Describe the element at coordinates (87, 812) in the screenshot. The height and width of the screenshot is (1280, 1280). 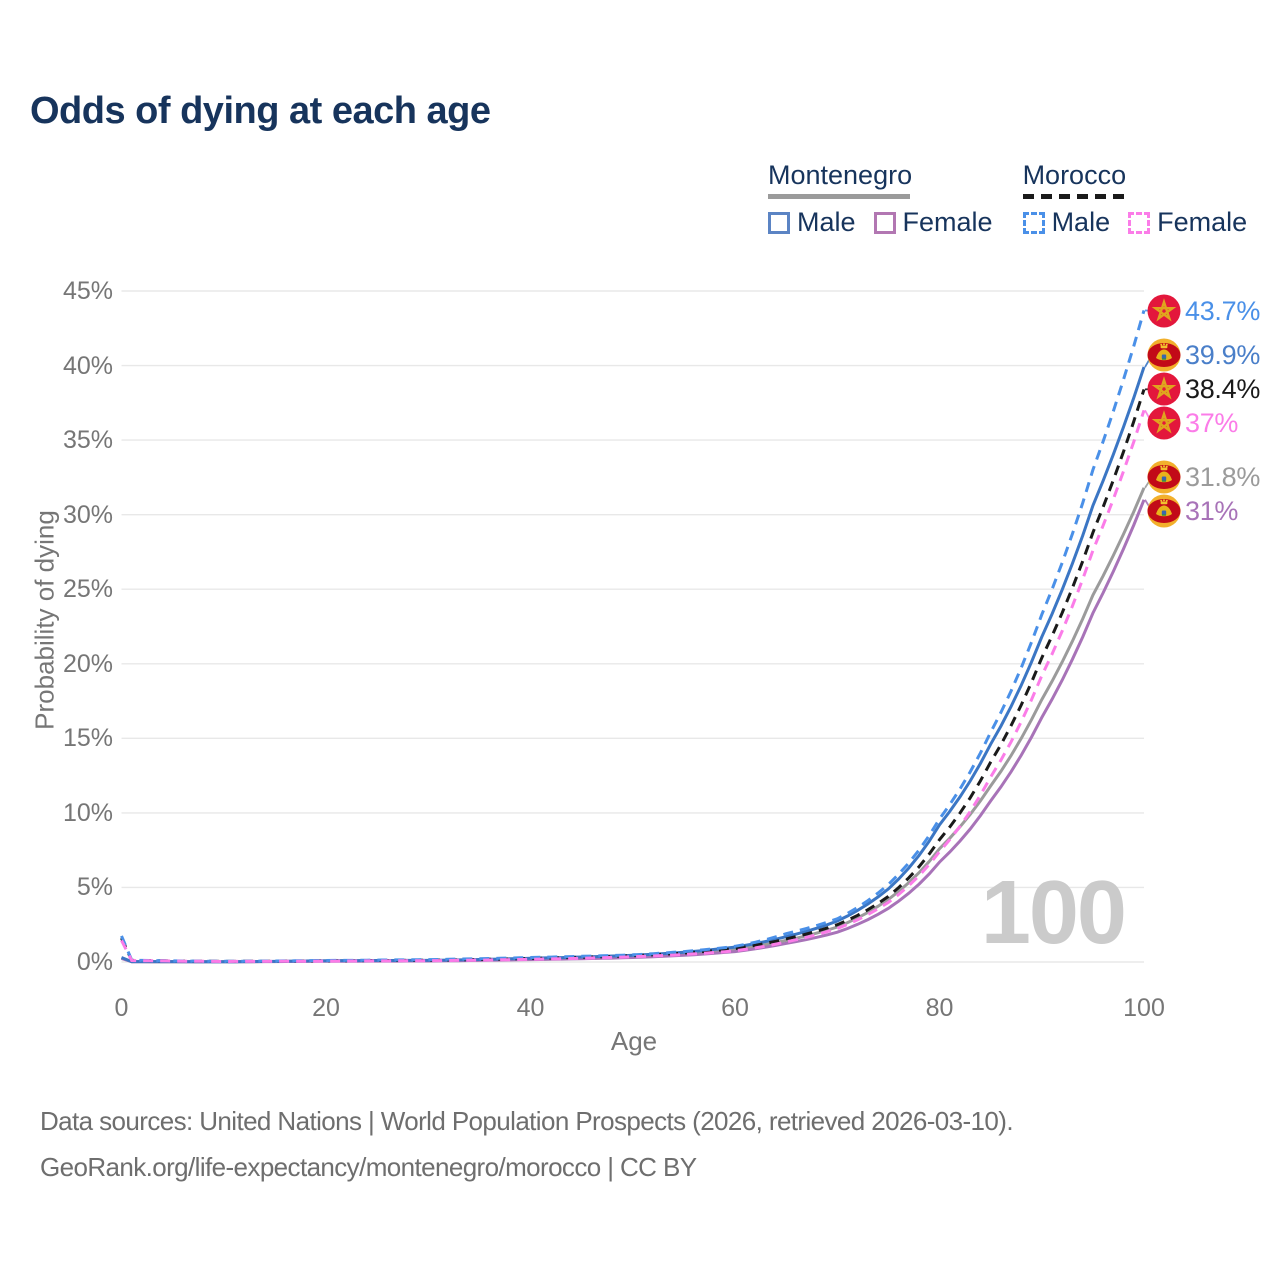
I see `y-tick-label: 10%` at that location.